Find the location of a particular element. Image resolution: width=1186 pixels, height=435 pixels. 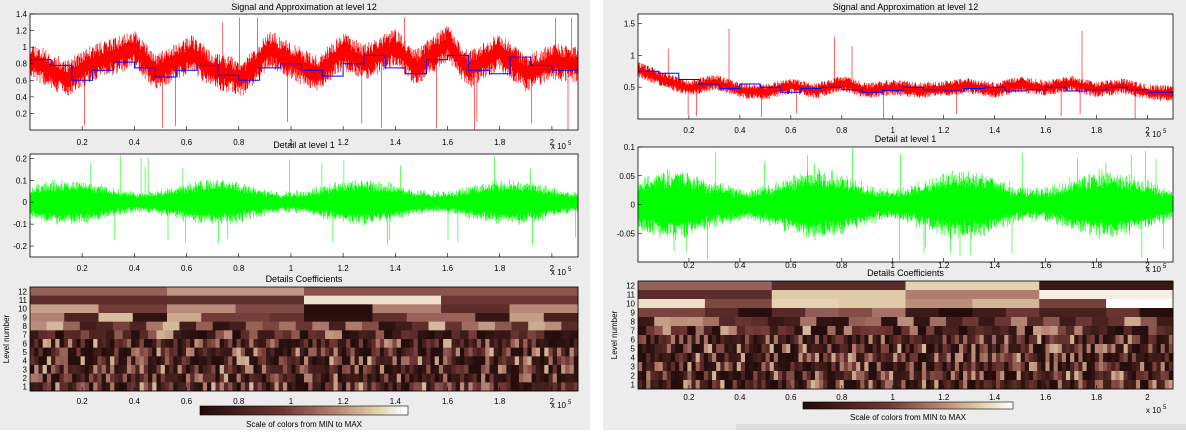

level-tick-label: 7 is located at coordinates (25, 335).